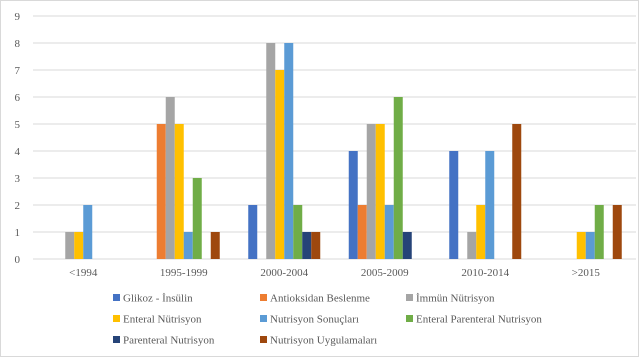 The image size is (639, 357). I want to click on y-tick-label: 6, so click(18, 98).